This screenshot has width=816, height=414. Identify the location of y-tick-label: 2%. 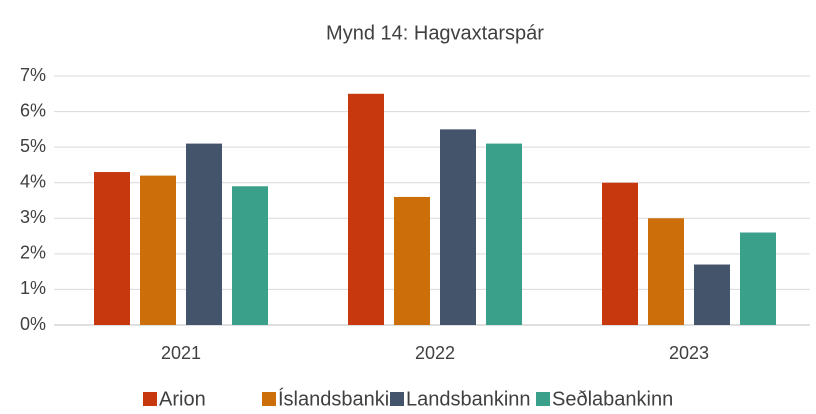
(33, 253).